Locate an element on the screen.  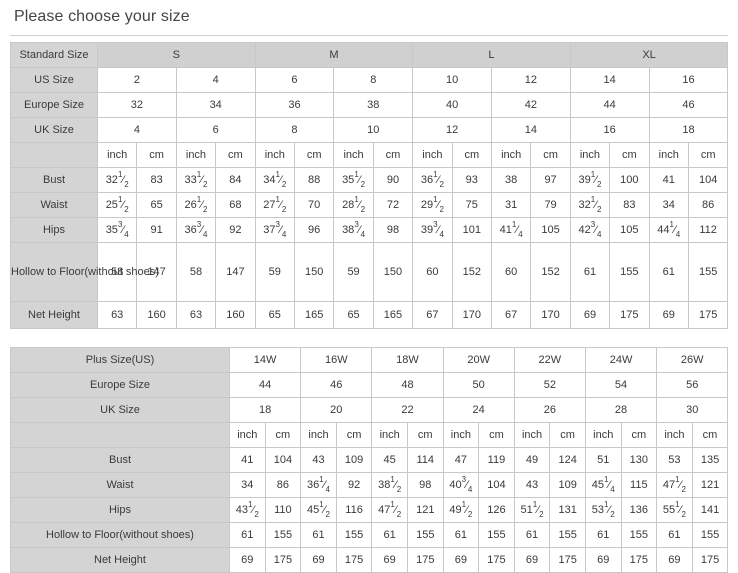
cell-plus-bust-cm-0: 104 is located at coordinates (283, 460).